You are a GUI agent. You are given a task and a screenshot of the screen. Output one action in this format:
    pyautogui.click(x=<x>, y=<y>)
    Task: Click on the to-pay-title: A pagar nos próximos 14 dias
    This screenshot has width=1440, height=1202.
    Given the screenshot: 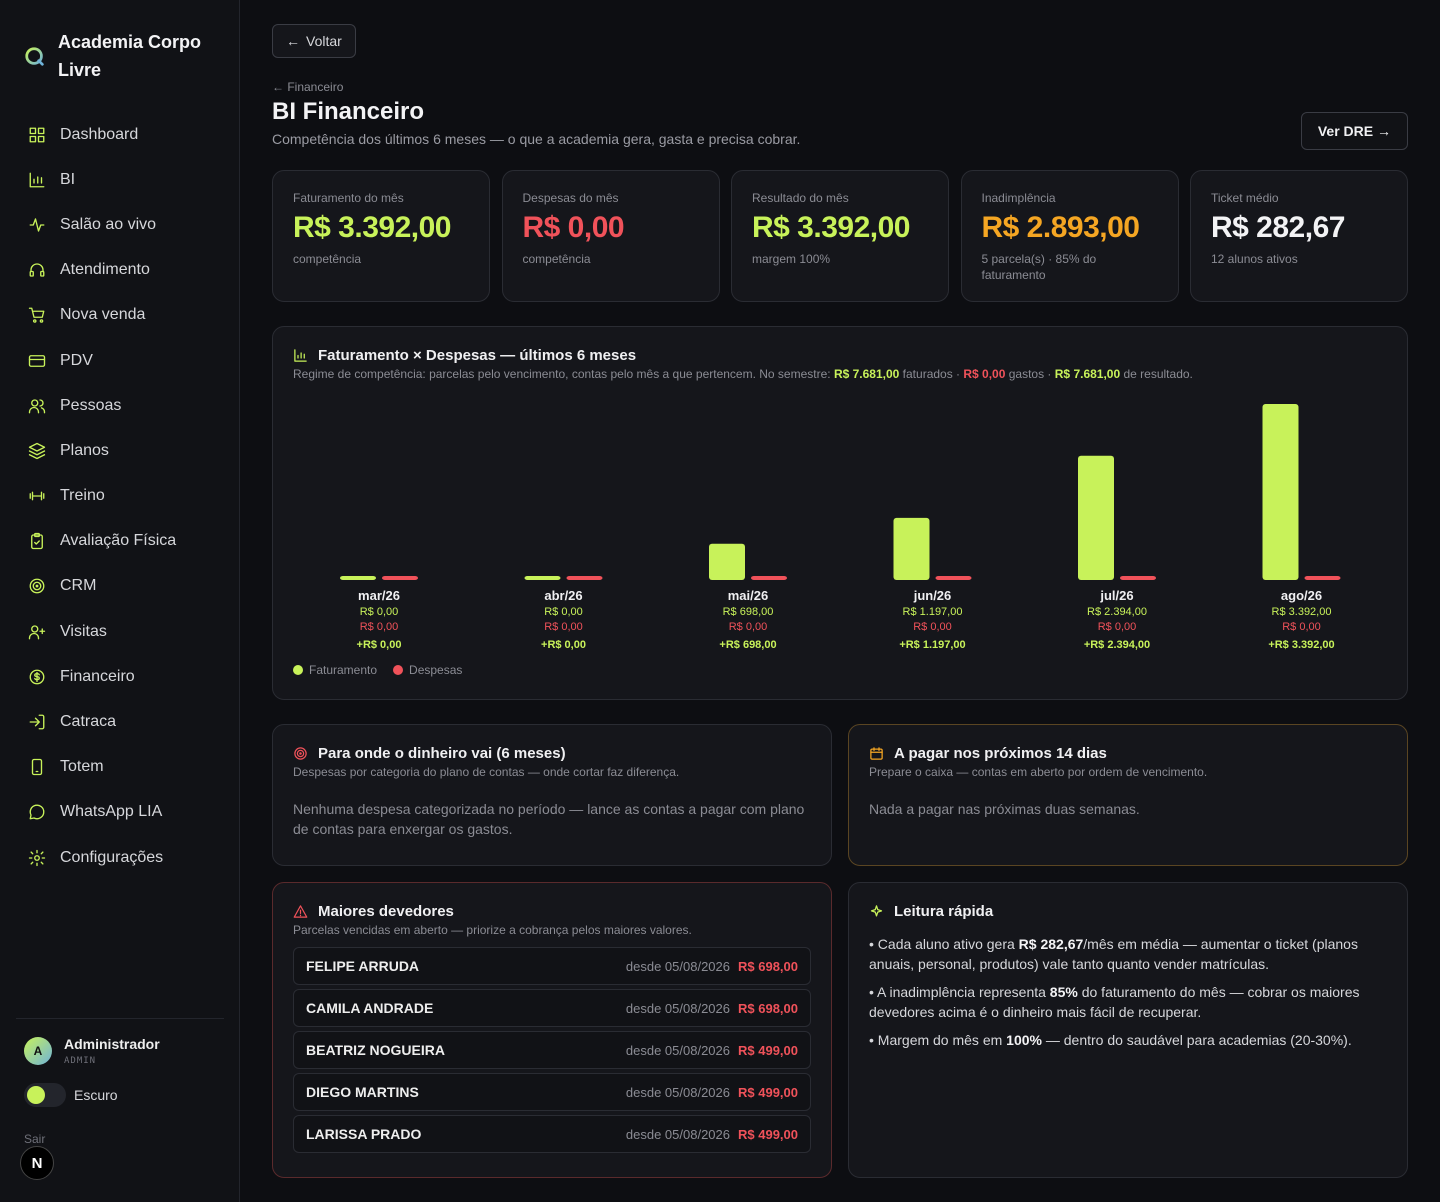 What is the action you would take?
    pyautogui.click(x=1000, y=753)
    